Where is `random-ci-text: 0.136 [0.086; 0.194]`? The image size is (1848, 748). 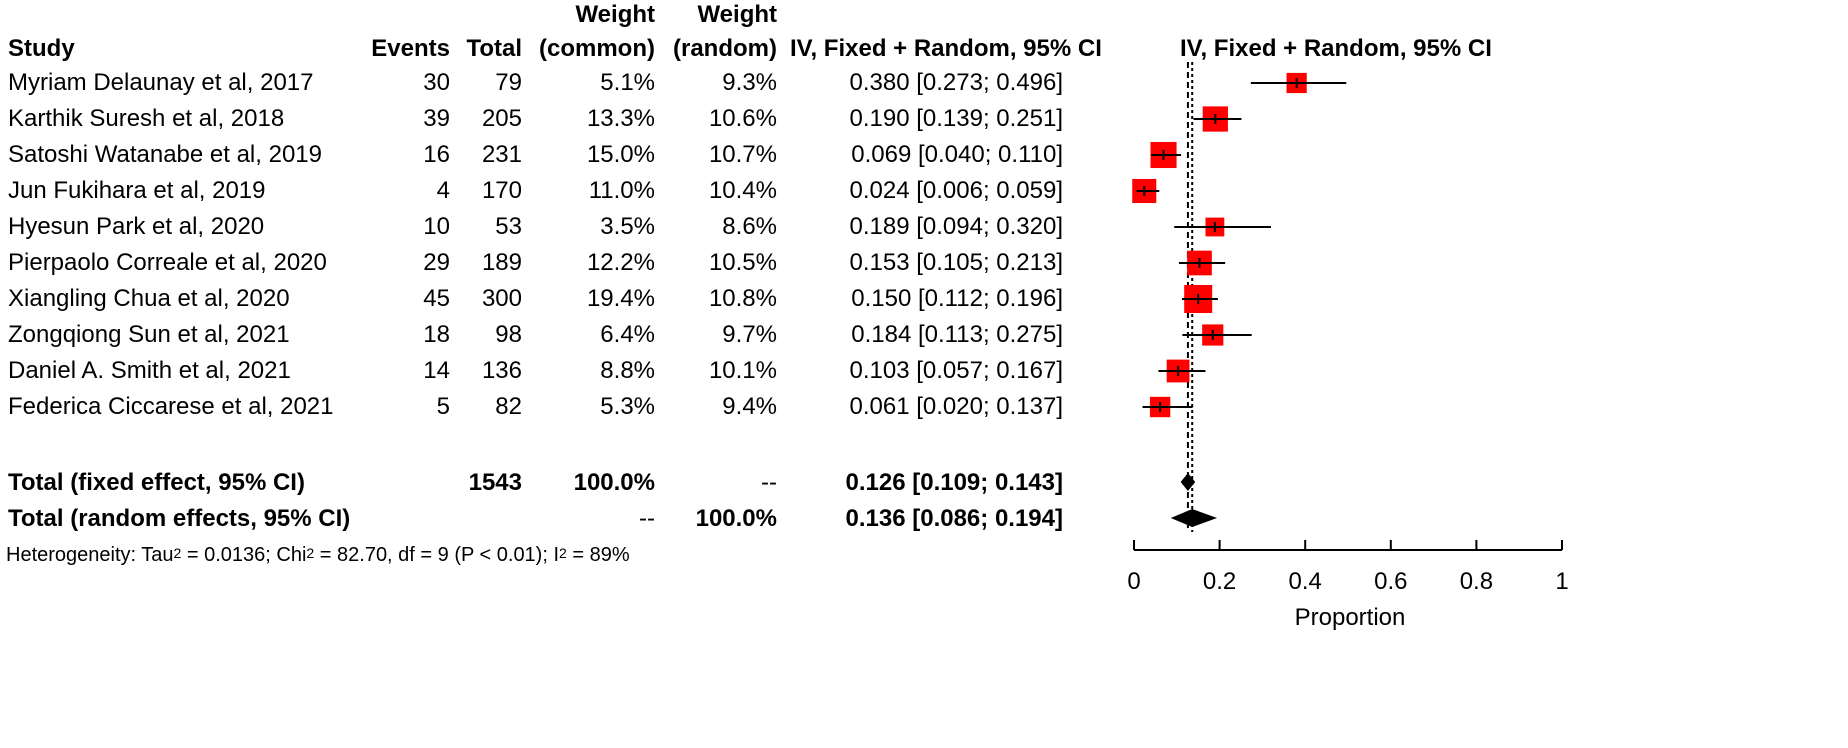
random-ci-text: 0.136 [0.086; 0.194] is located at coordinates (954, 518).